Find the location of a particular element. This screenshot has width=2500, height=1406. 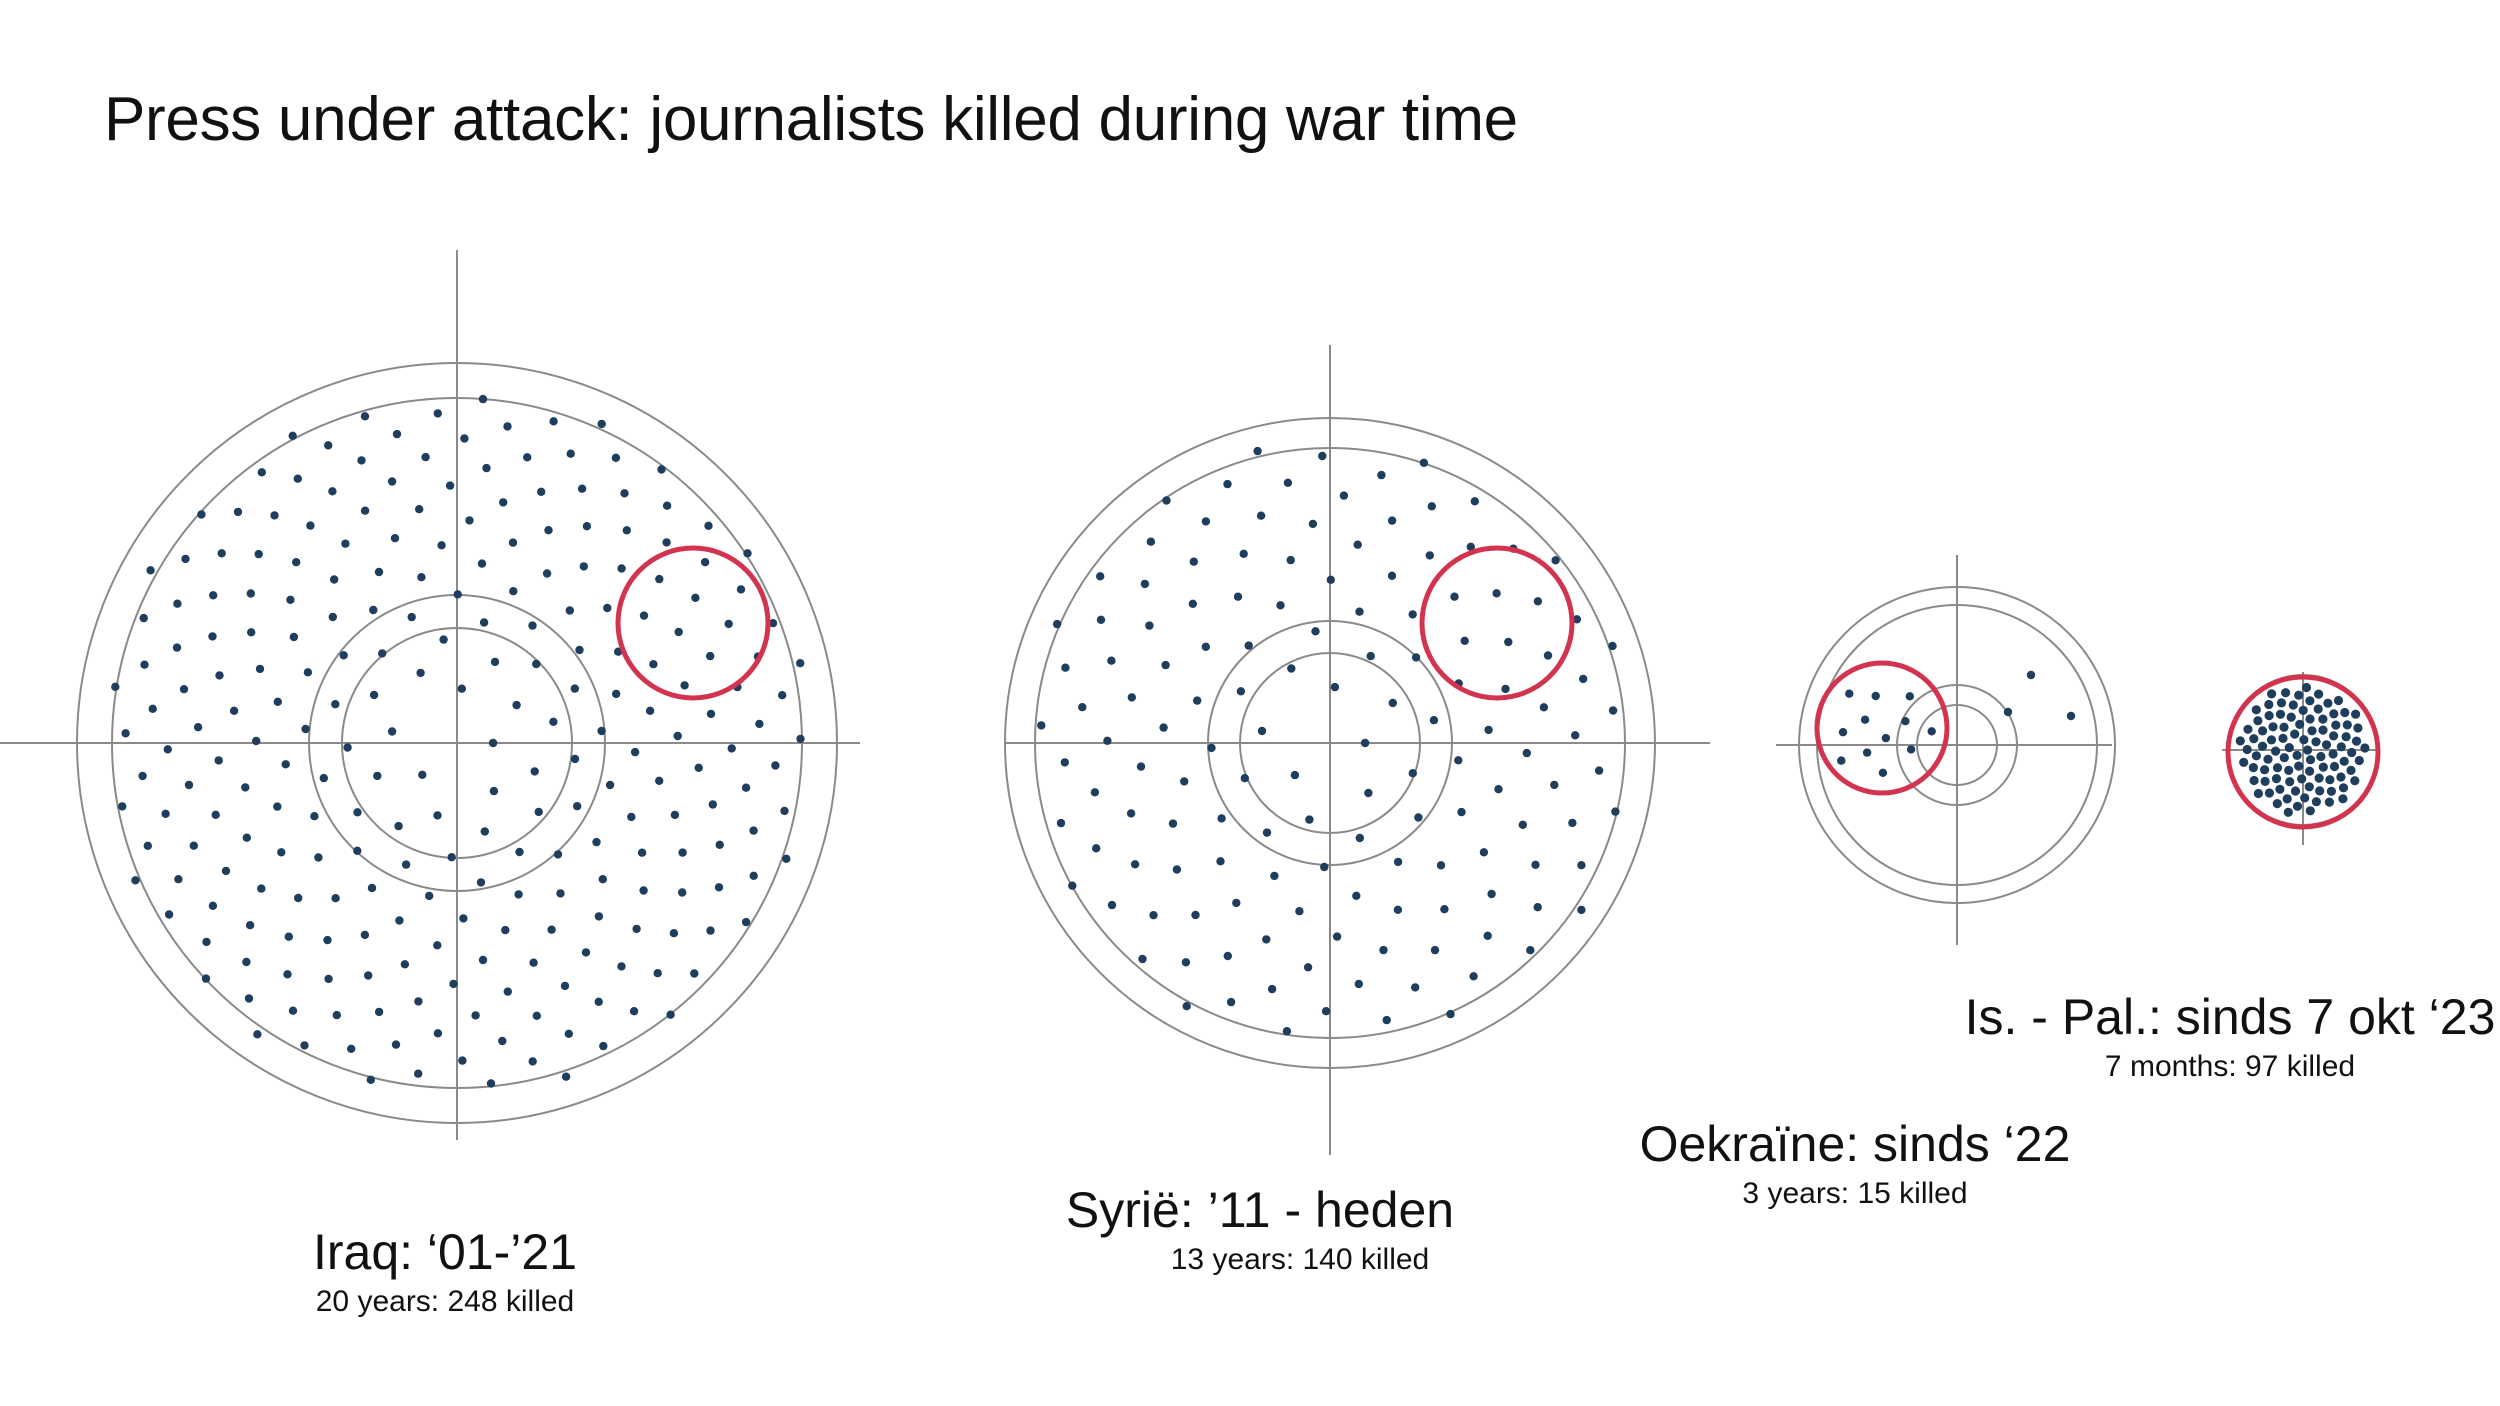

label-ukraine: Oekraïne: sinds ‘22 3 years: 15 killed is located at coordinates (1855, 1164).